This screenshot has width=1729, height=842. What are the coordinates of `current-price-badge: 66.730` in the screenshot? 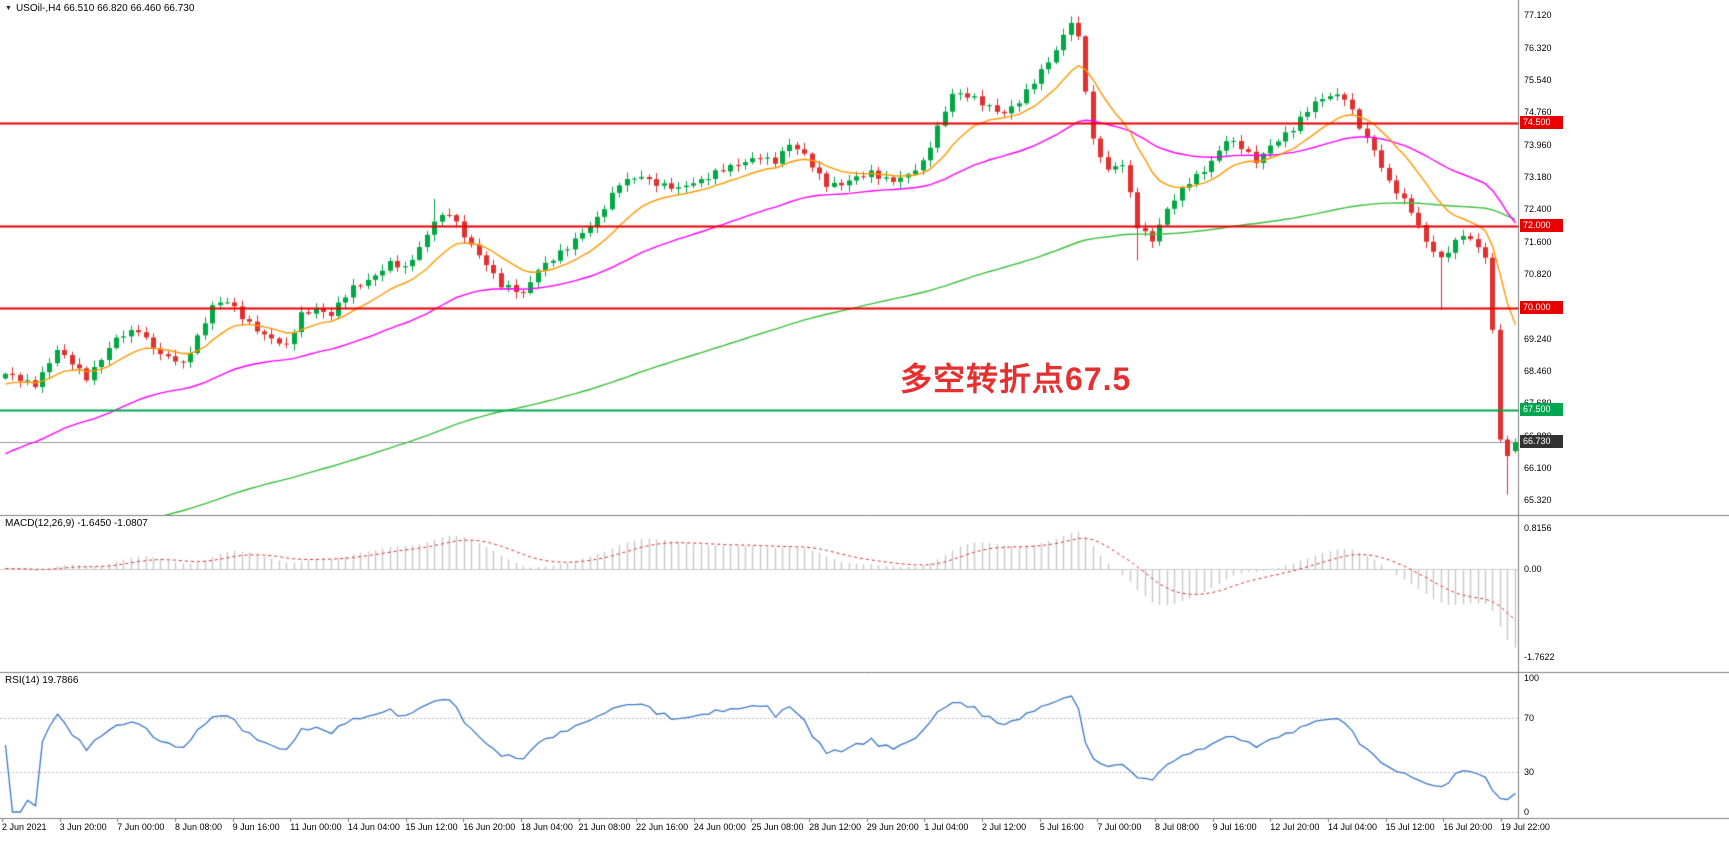 It's located at (1541, 441).